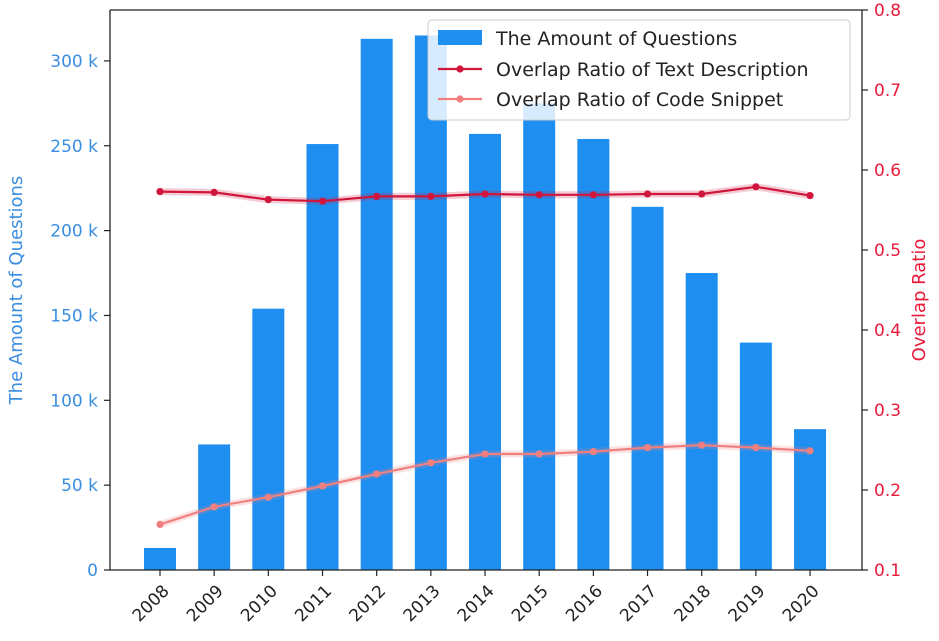 This screenshot has height=641, width=939. What do you see at coordinates (376, 304) in the screenshot?
I see `bar-2012` at bounding box center [376, 304].